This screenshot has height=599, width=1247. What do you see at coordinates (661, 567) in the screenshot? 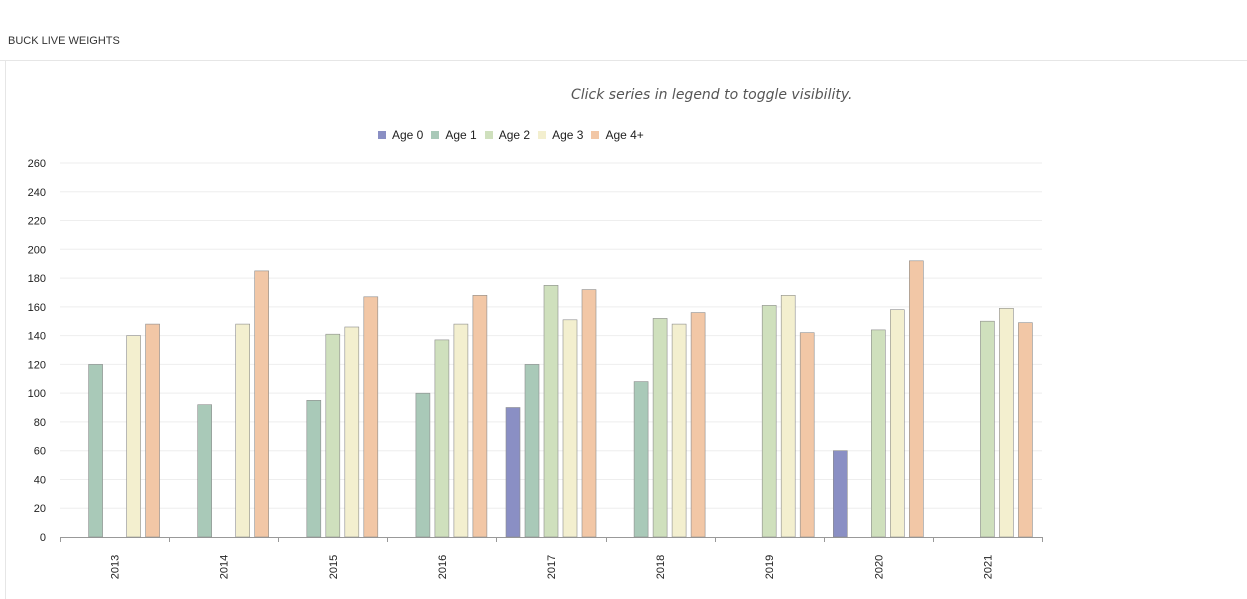
I see `x-tick-label: 2018` at bounding box center [661, 567].